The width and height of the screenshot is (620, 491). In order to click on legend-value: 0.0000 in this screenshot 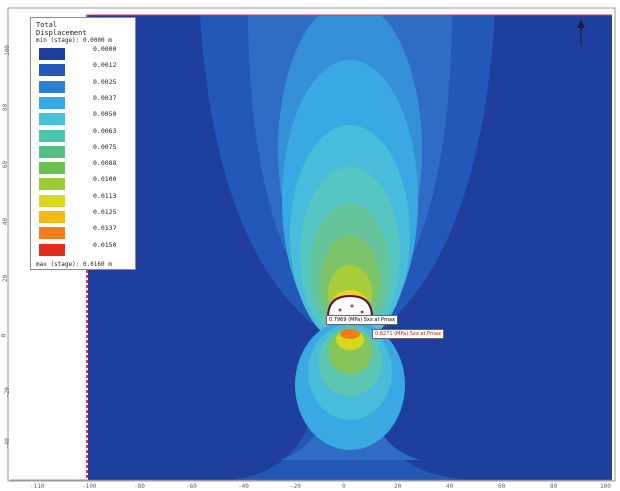, I will do `click(105, 49)`.